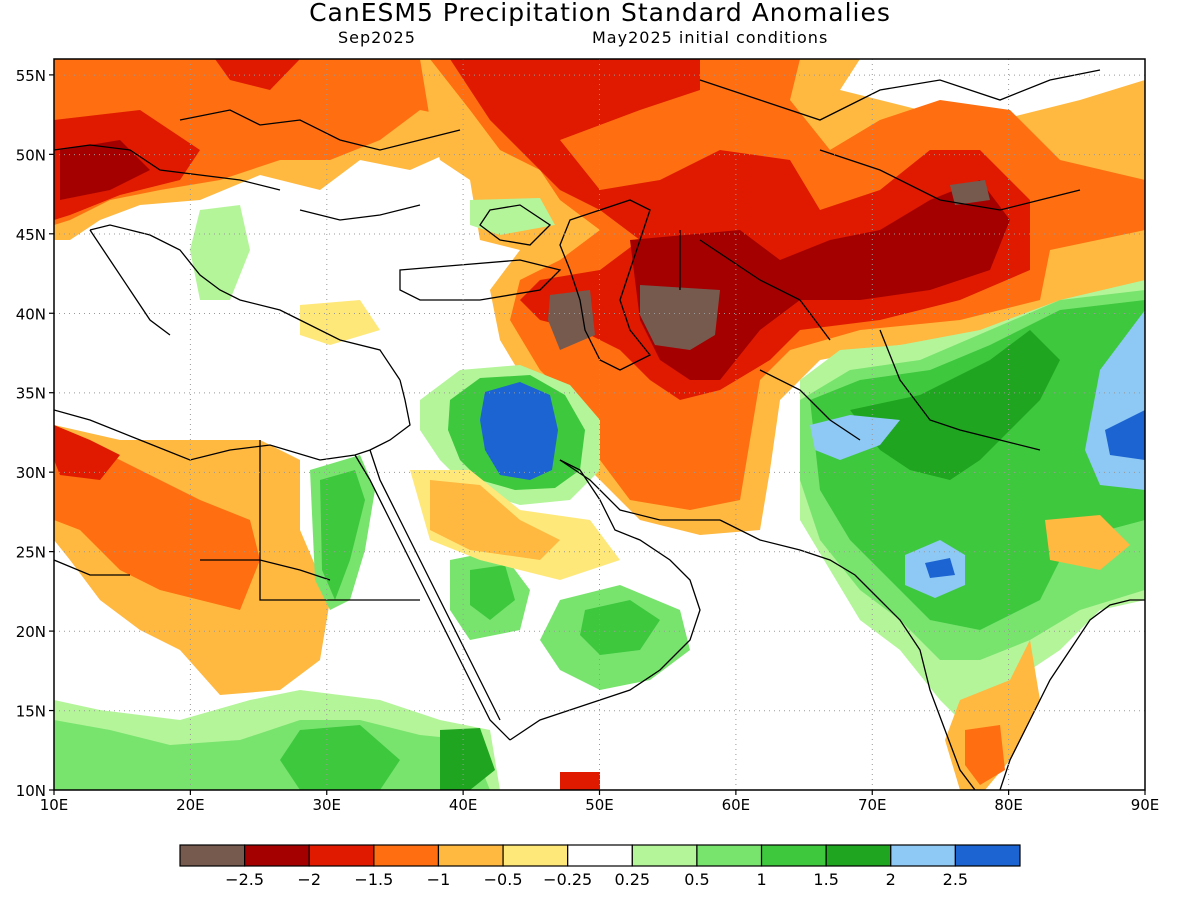  I want to click on colorbar-label: −2.5, so click(244, 879).